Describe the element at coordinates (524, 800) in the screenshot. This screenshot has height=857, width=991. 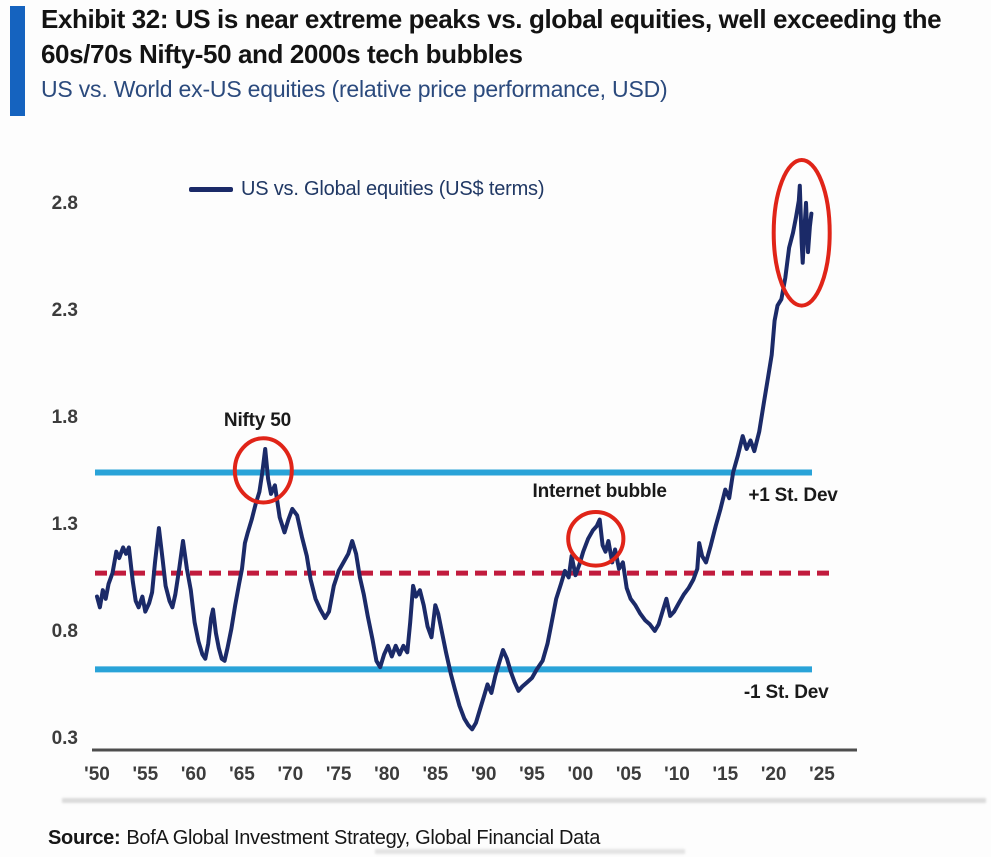
I see `scan-artifact-line` at that location.